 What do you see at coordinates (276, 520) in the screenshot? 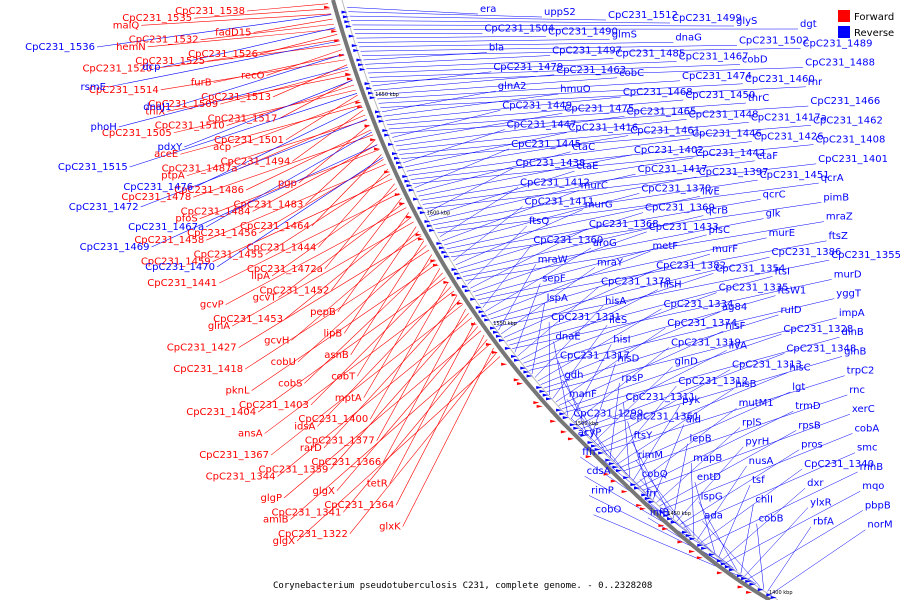
I see `forward-gene-label: amiB` at bounding box center [276, 520].